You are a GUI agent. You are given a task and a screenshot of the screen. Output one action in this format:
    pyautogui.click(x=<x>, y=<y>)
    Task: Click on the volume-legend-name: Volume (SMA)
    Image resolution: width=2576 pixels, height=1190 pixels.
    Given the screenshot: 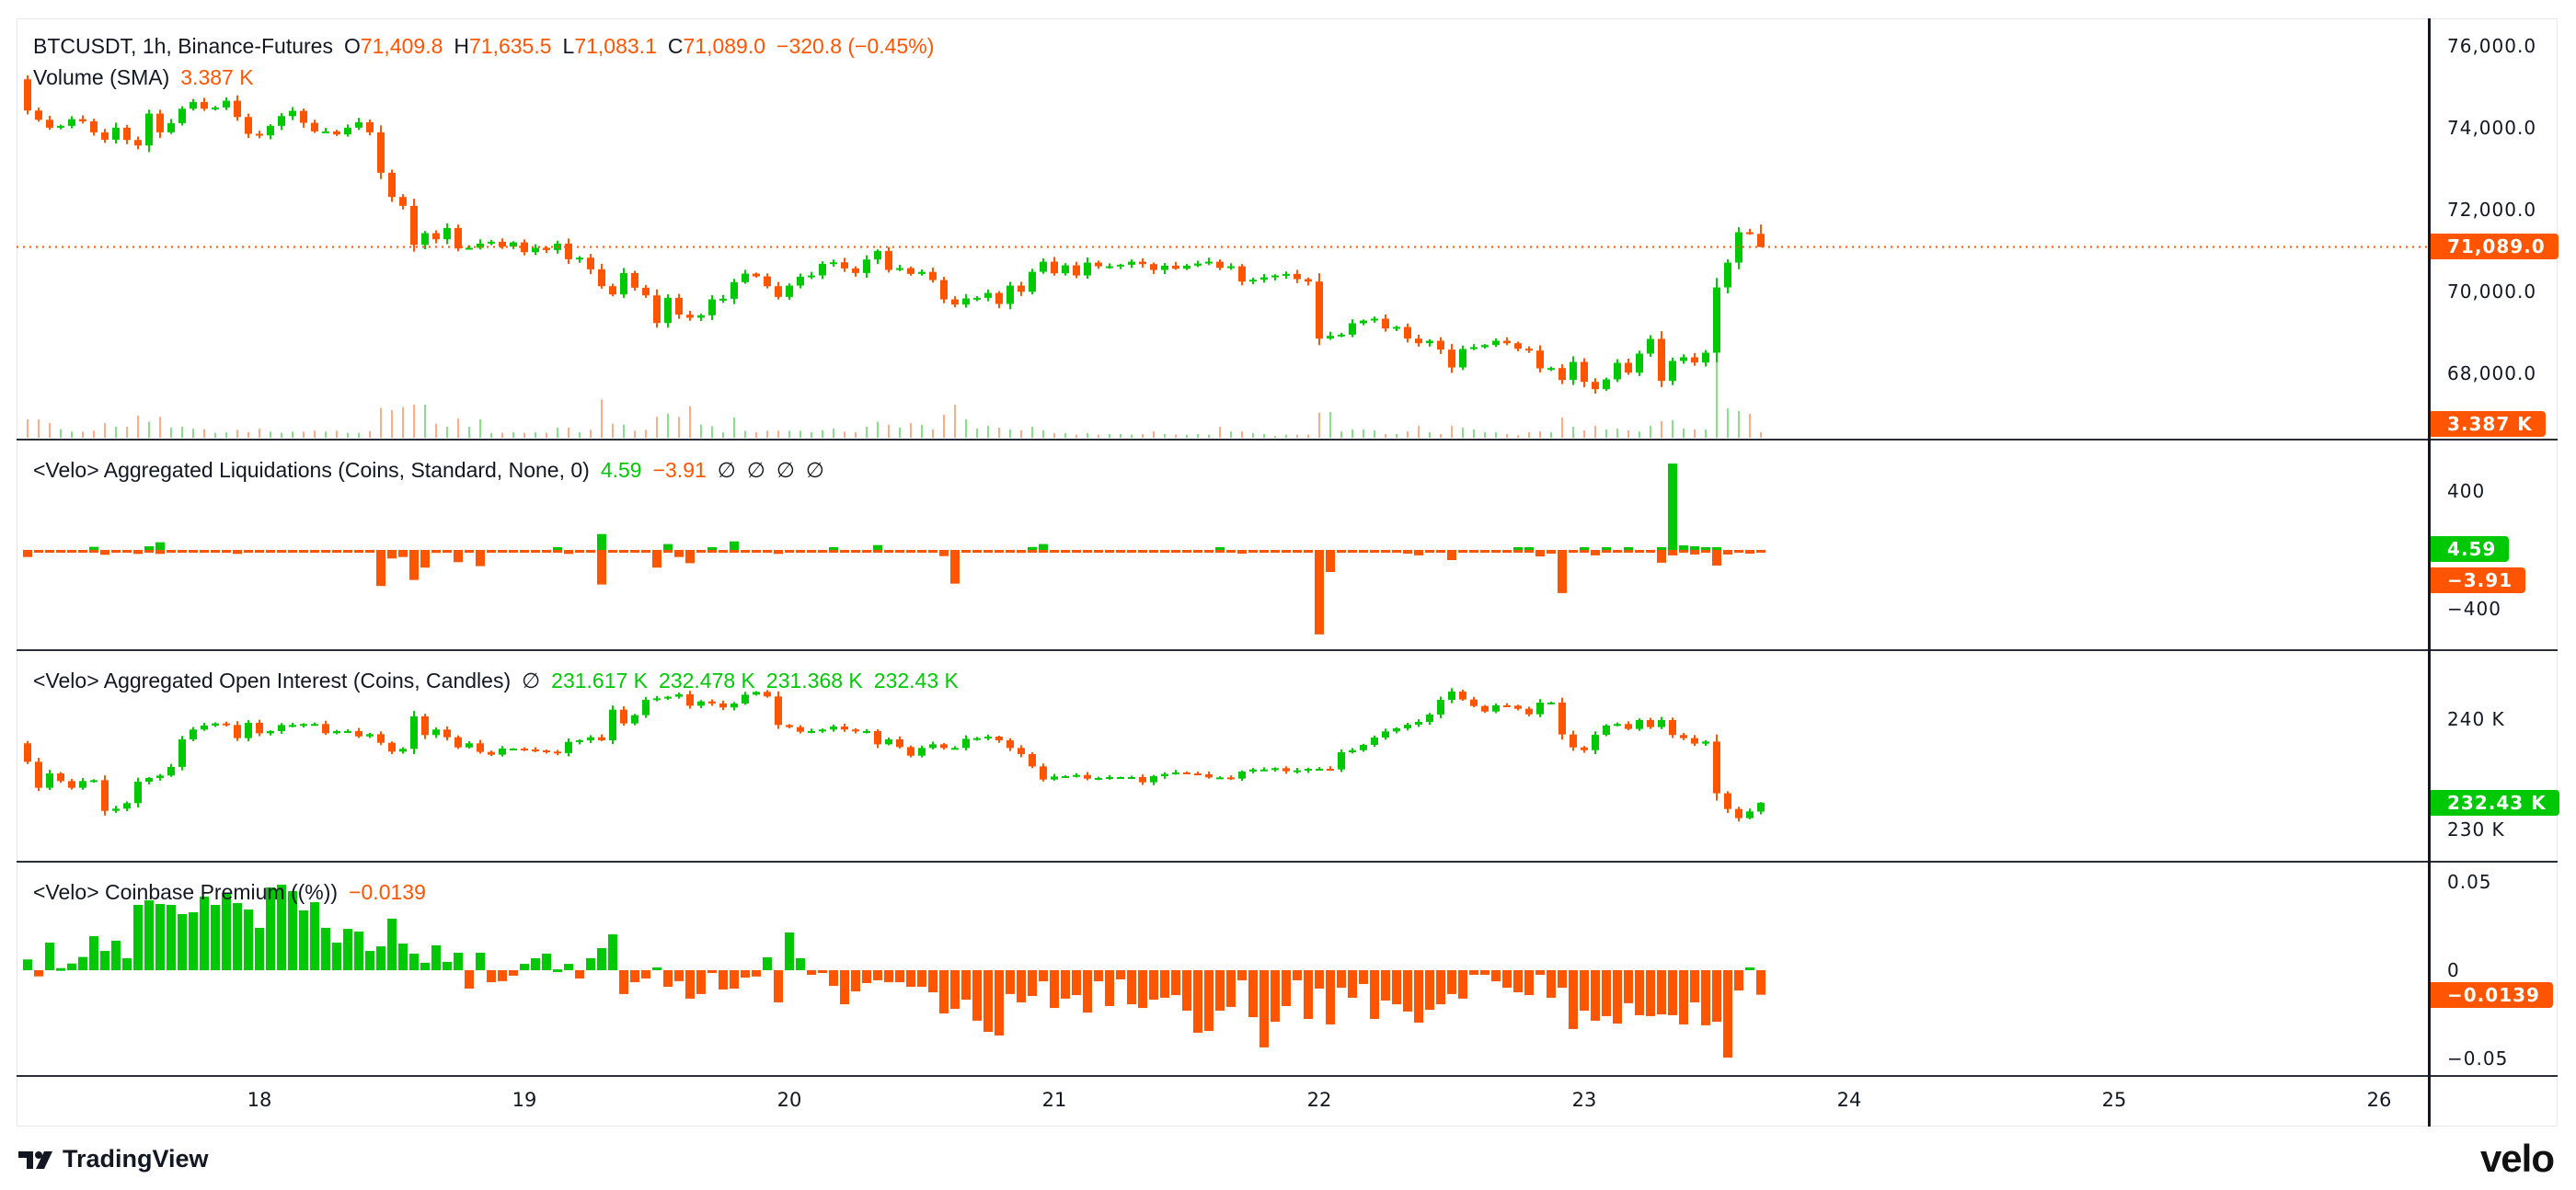 What is the action you would take?
    pyautogui.click(x=101, y=77)
    